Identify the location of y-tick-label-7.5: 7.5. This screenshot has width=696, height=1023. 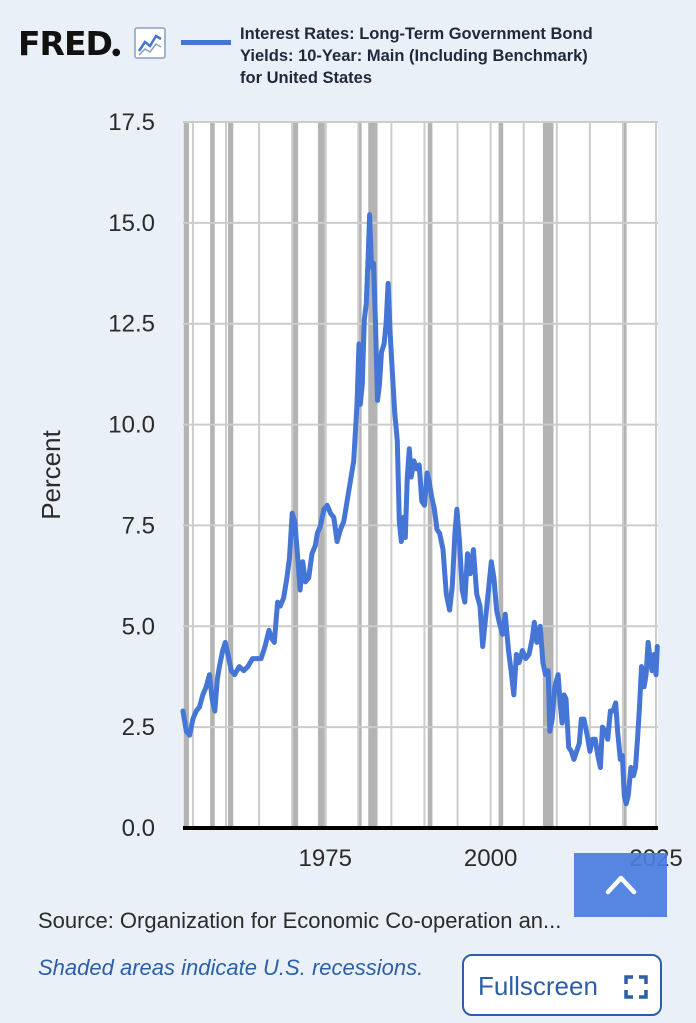
(138, 525).